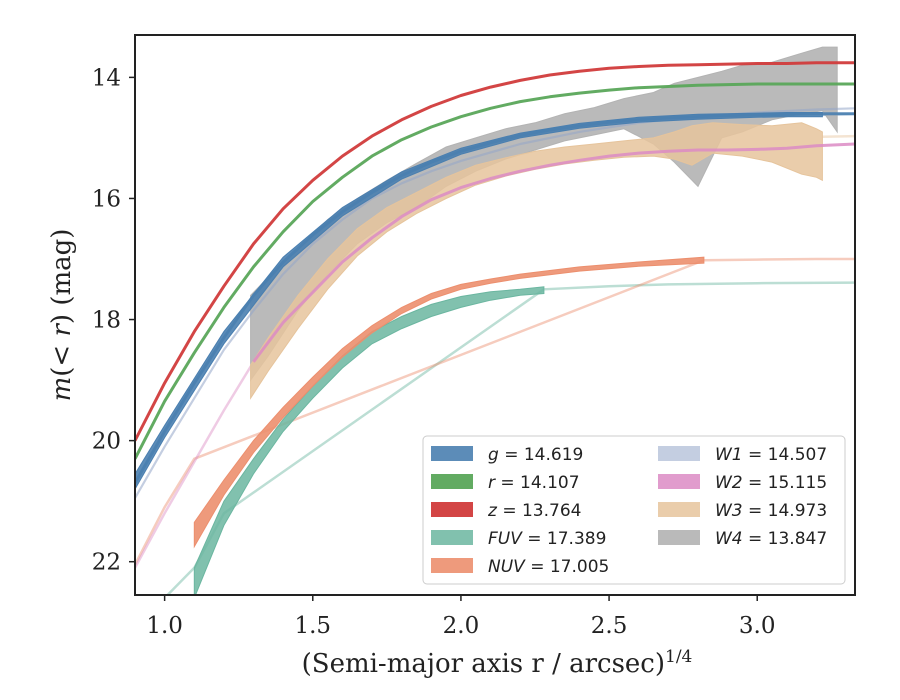 The image size is (900, 700). What do you see at coordinates (679, 509) in the screenshot?
I see `legend-swatch-w3` at bounding box center [679, 509].